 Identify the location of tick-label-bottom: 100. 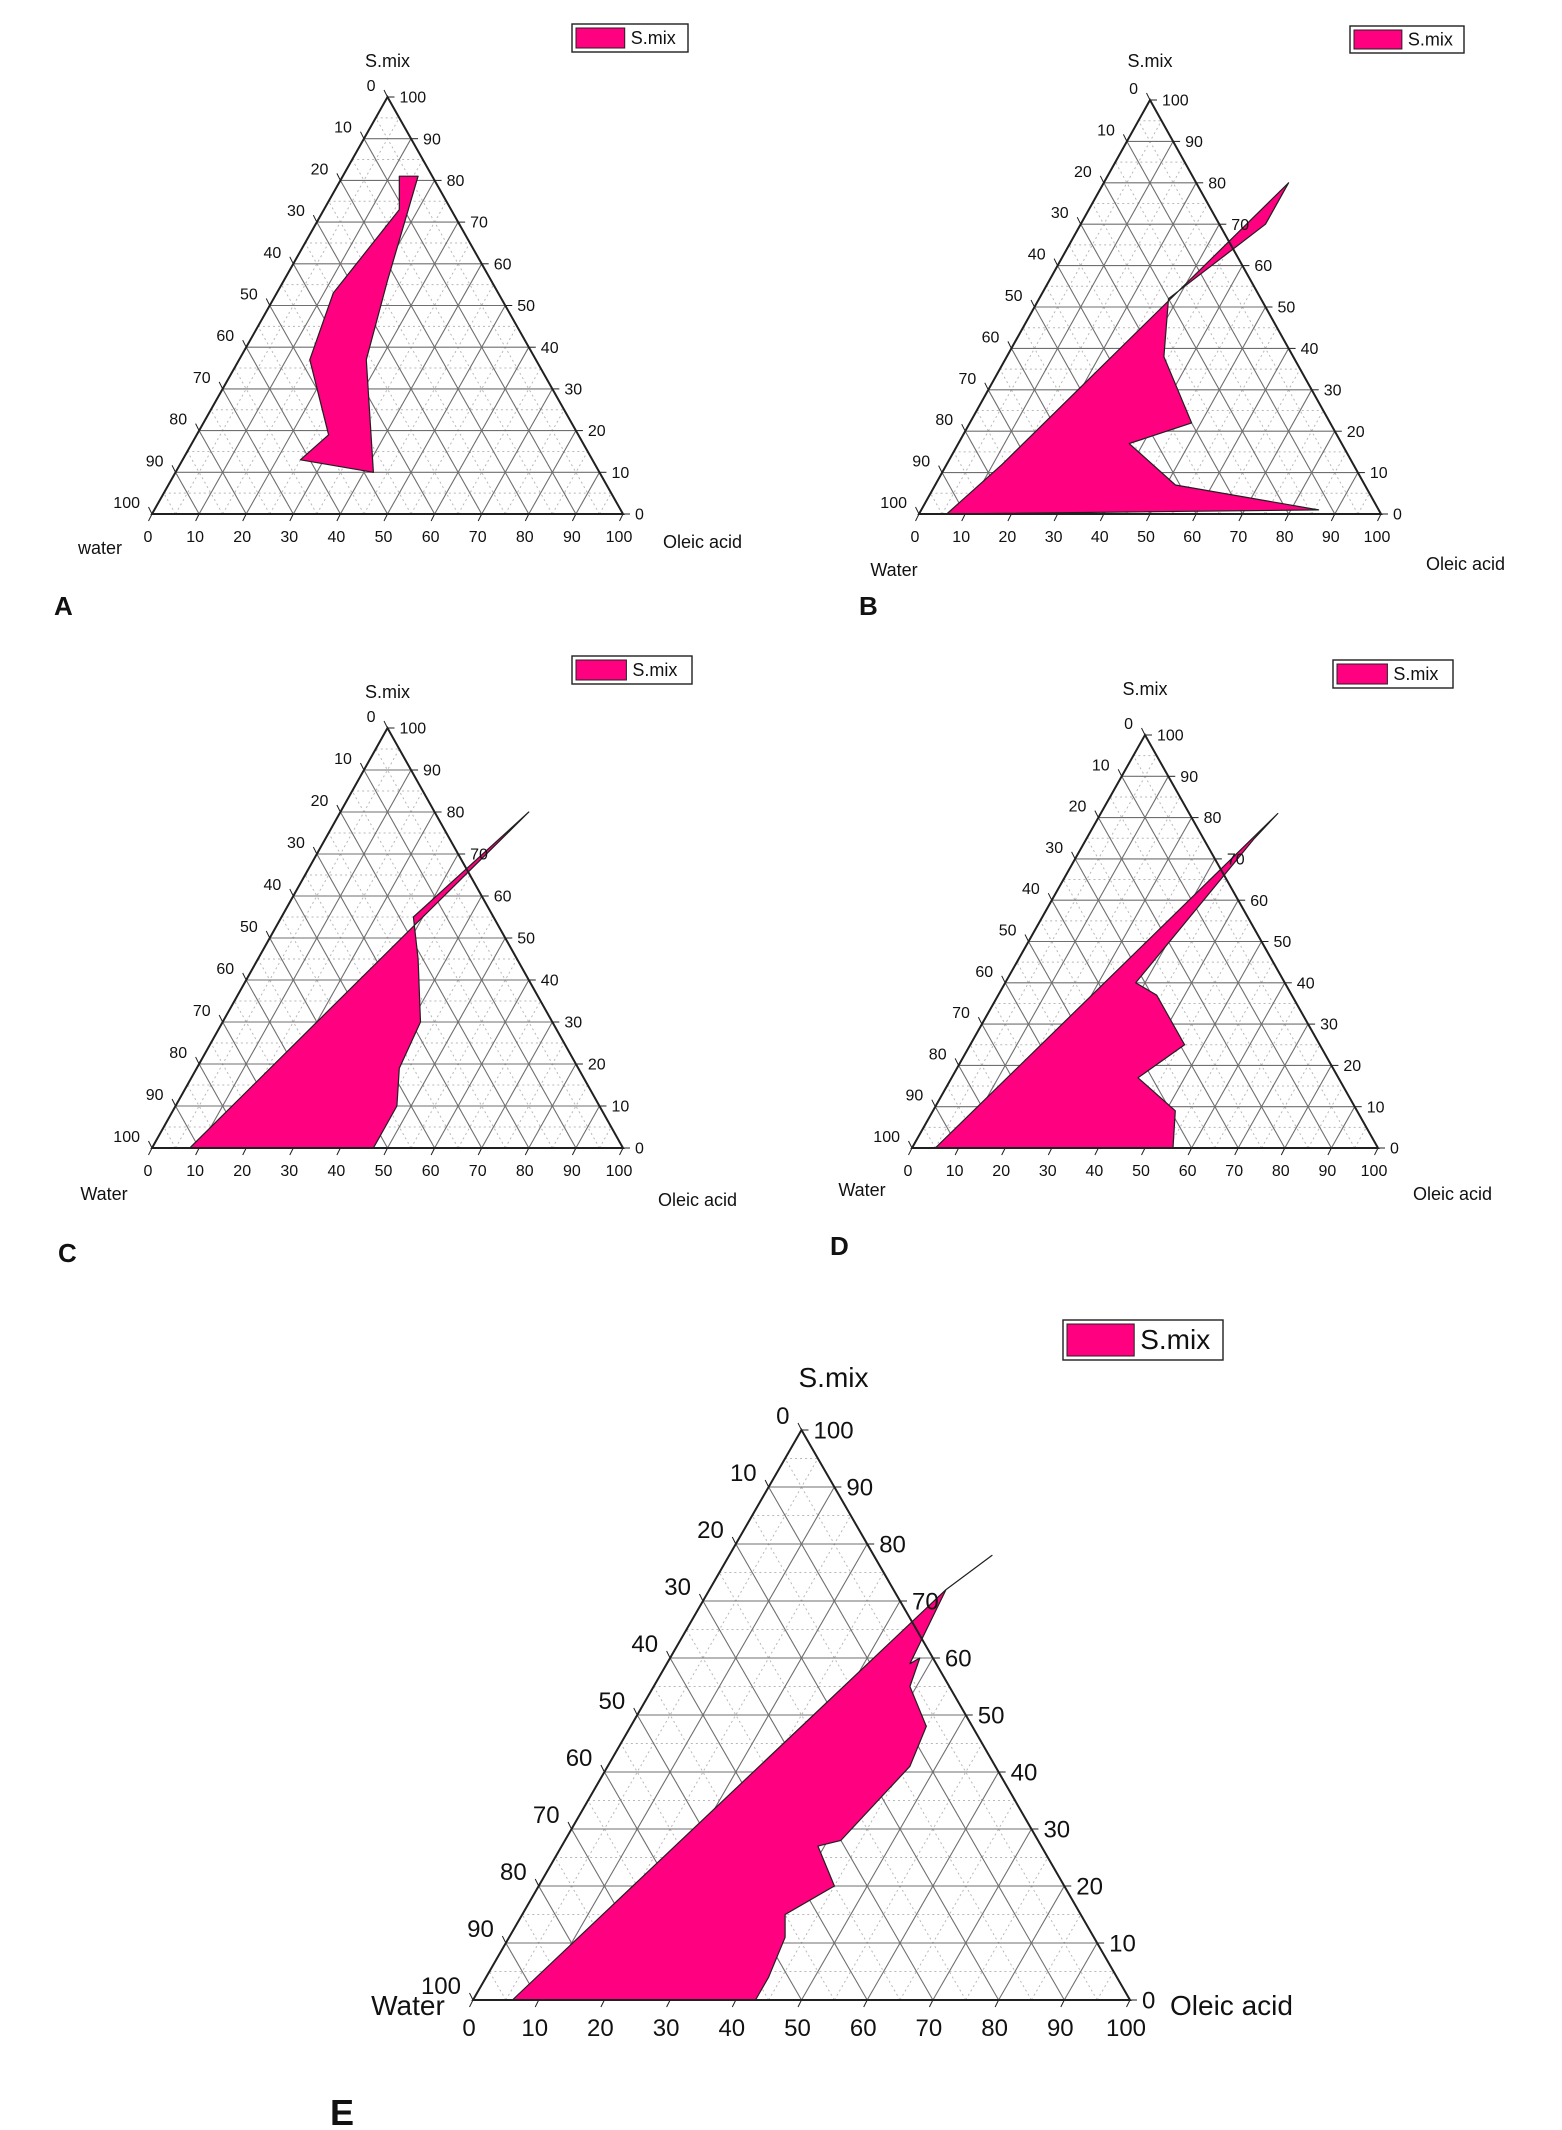
(1126, 2028).